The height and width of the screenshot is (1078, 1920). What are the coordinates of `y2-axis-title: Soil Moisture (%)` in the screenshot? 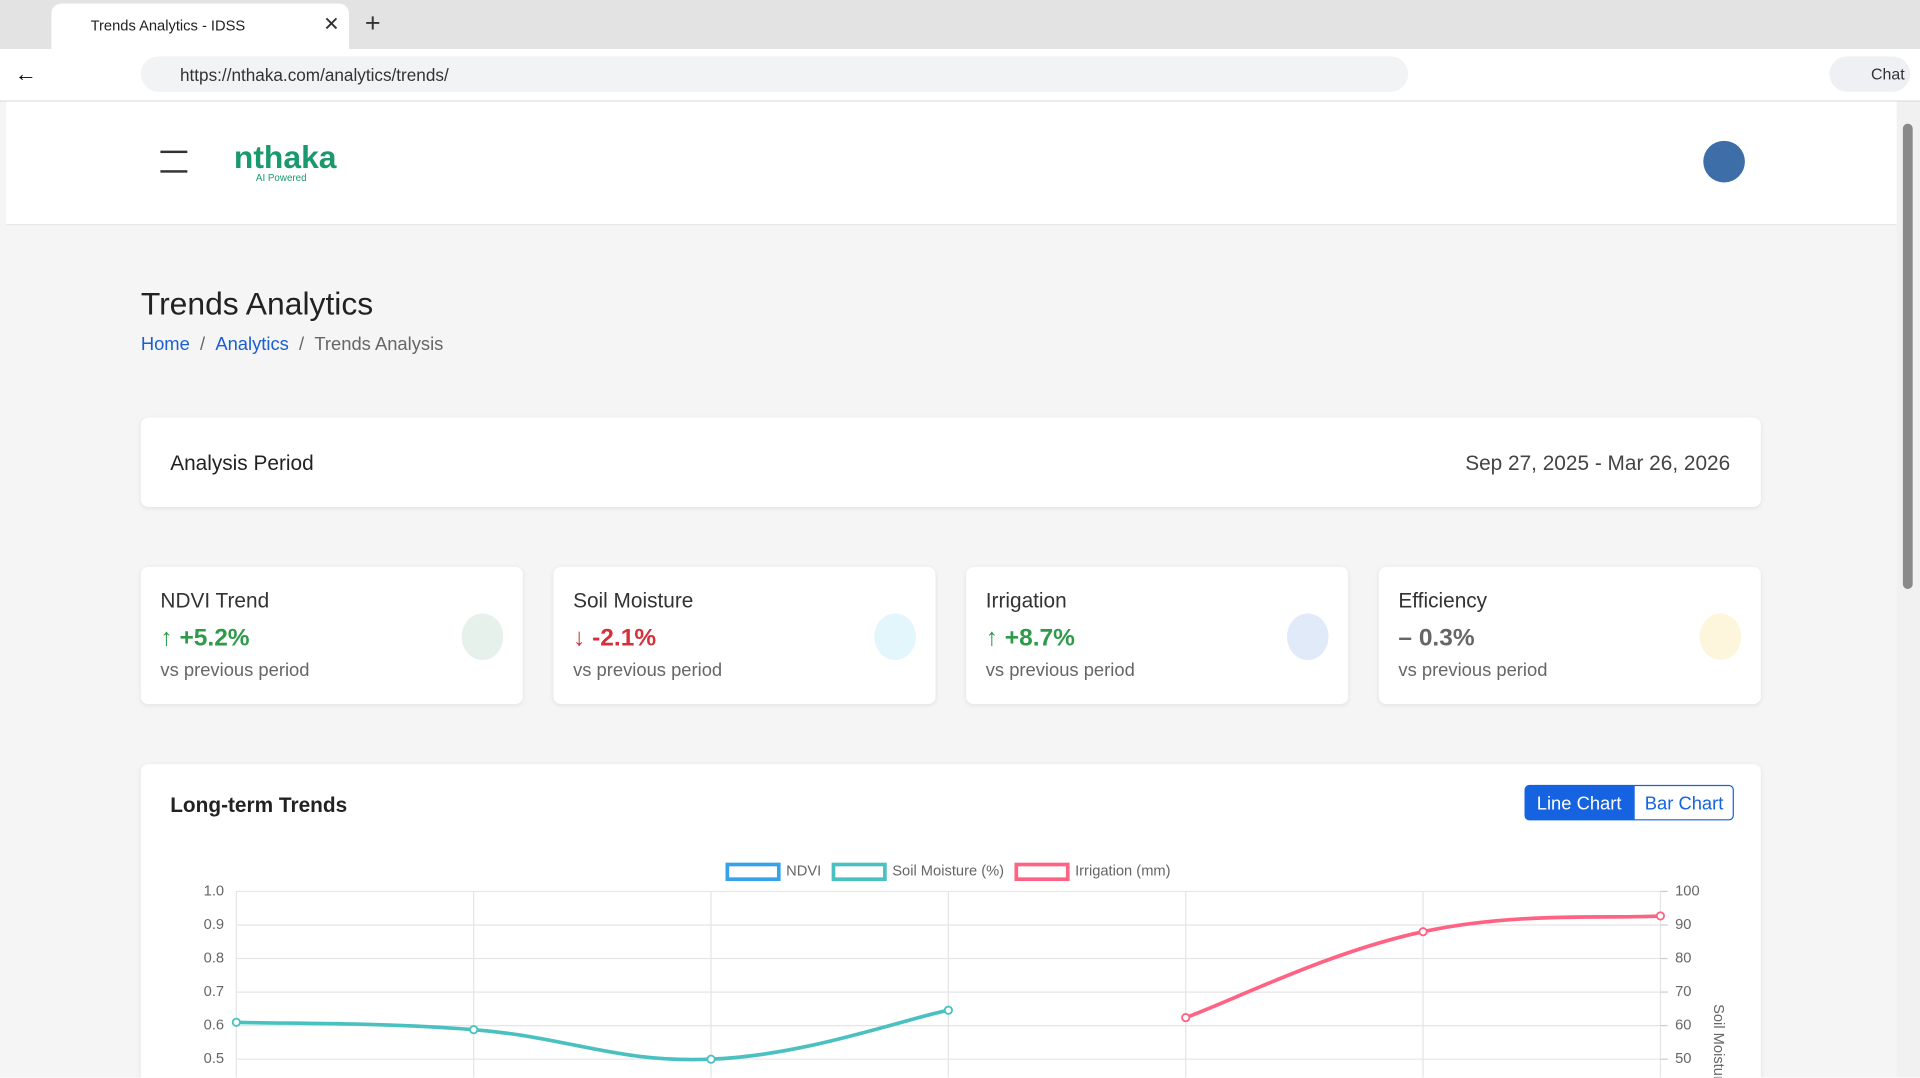 It's located at (1718, 1040).